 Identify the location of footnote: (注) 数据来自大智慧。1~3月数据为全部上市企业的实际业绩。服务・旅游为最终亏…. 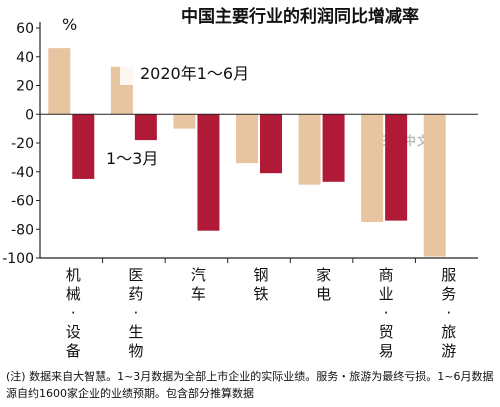
(250, 385).